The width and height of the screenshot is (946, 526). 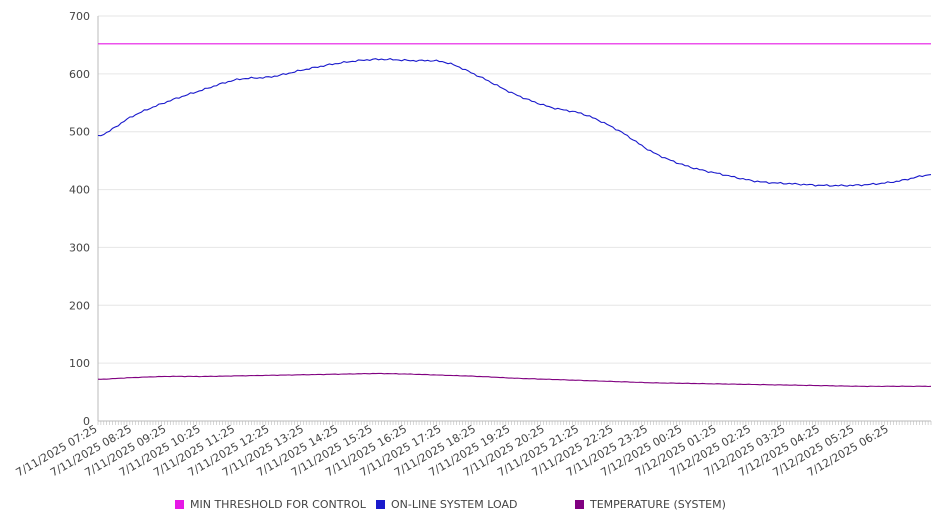 What do you see at coordinates (658, 504) in the screenshot?
I see `legend-label-temperature: TEMPERATURE (SYSTEM)` at bounding box center [658, 504].